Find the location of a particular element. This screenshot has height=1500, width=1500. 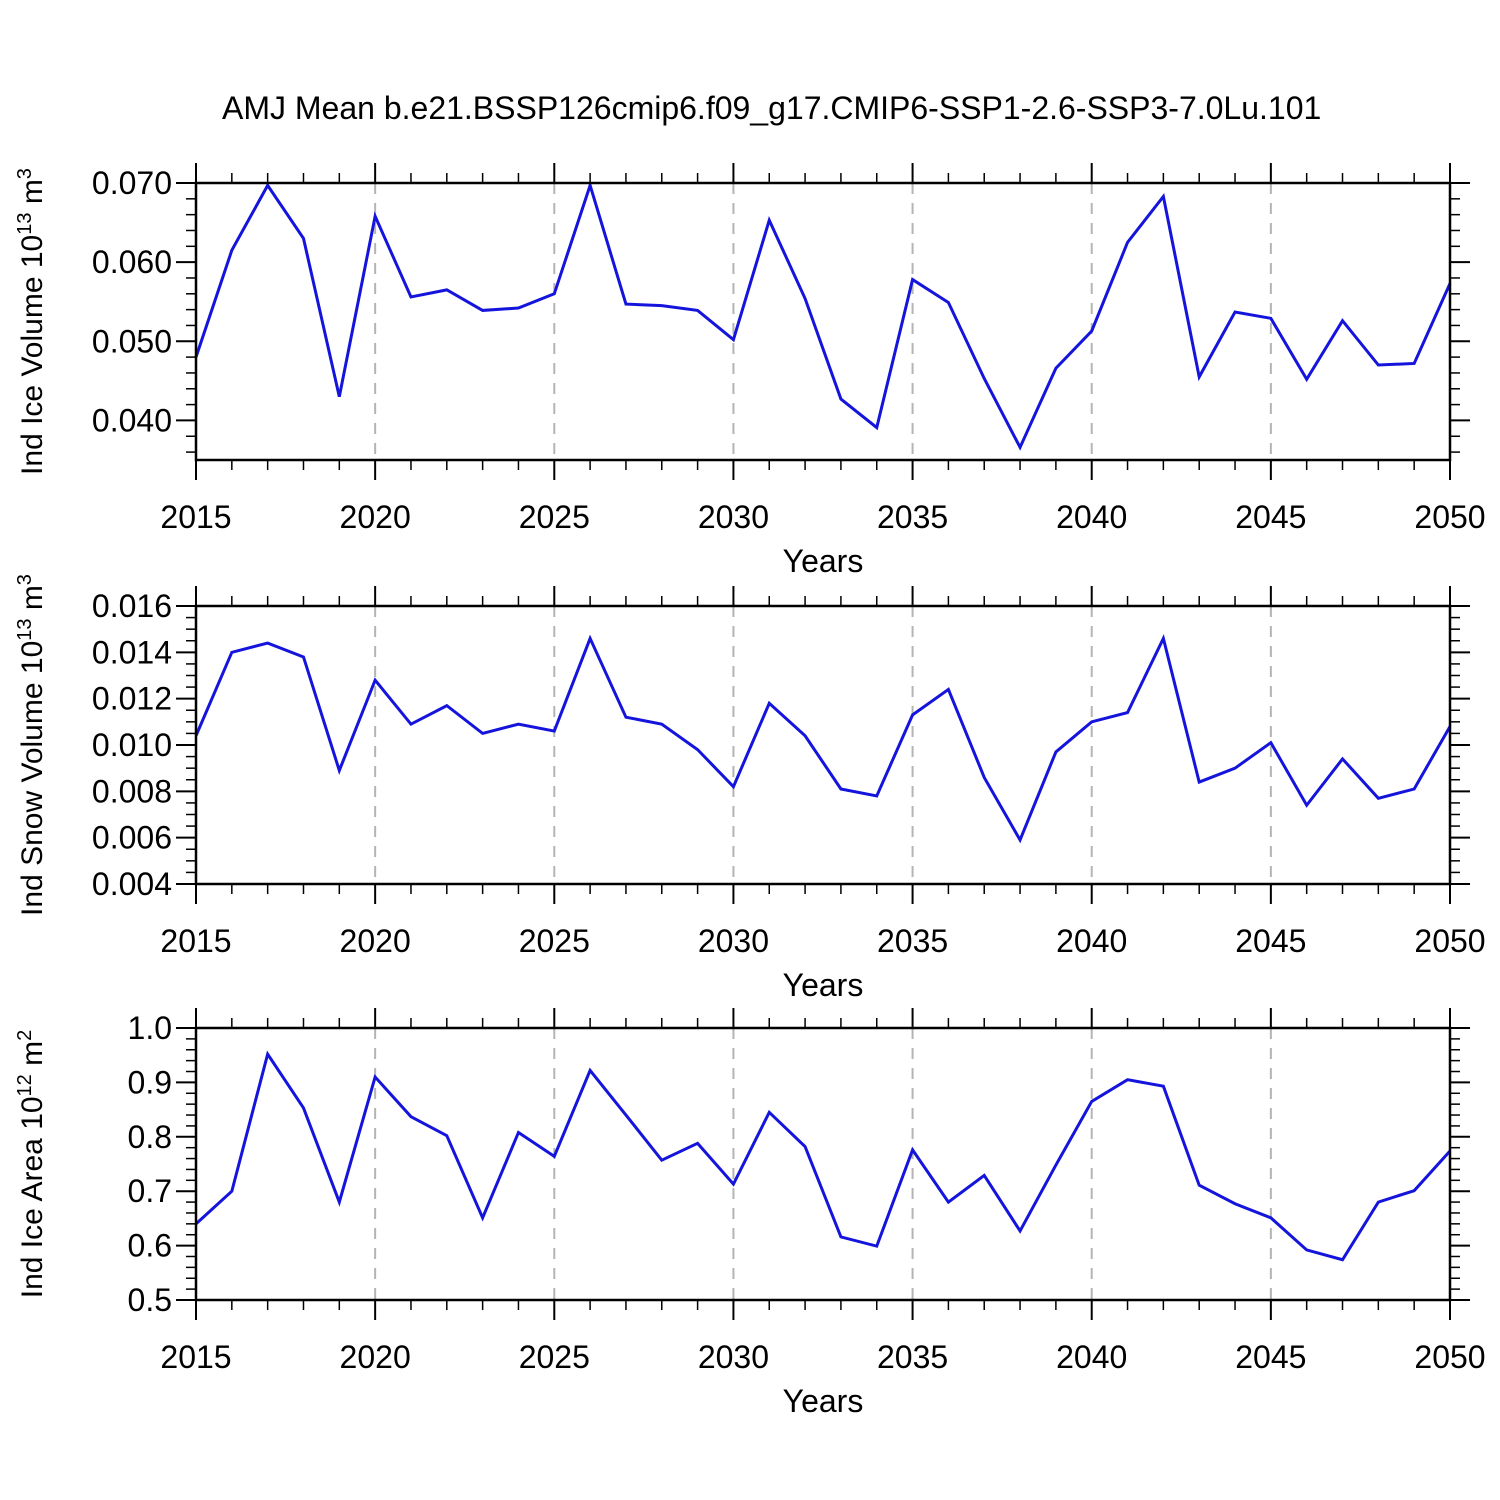

y-axis-title: Ind Ice Volume 1013 m3 is located at coordinates (31, 321).